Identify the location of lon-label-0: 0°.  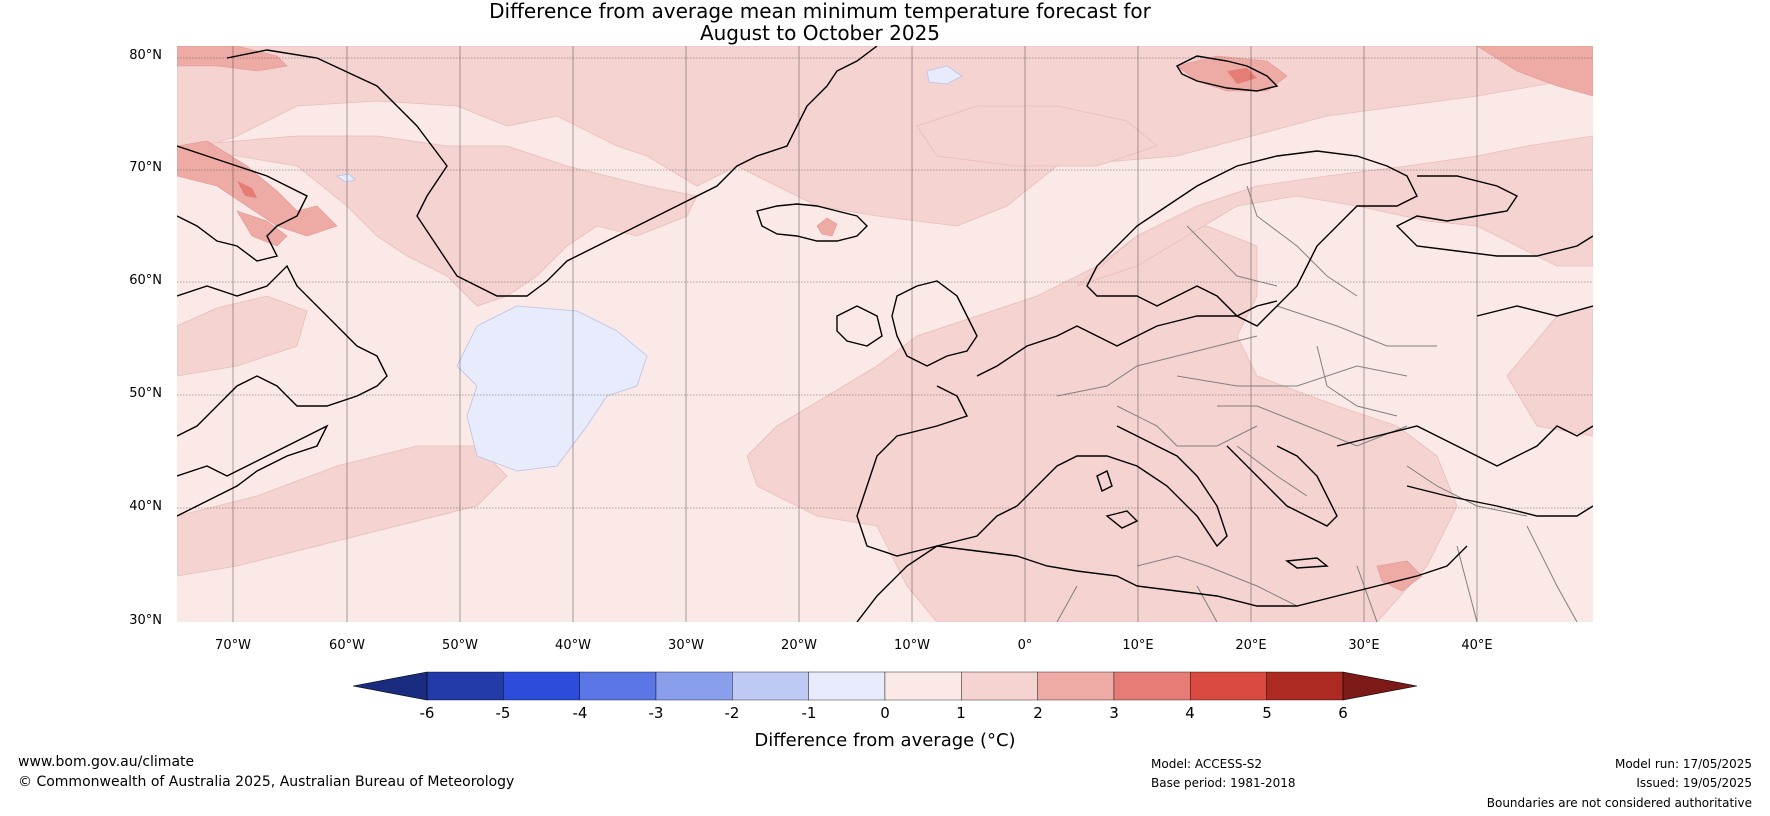
(1025, 645).